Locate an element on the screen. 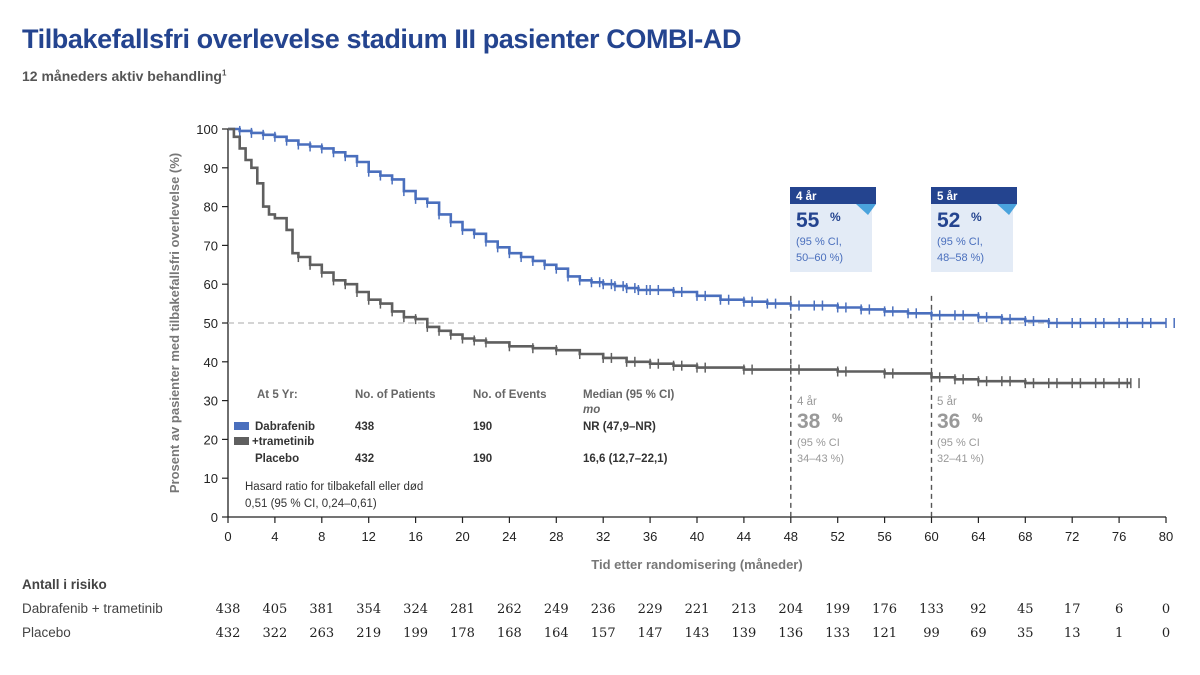 The image size is (1200, 675). x-tick-label: 28 is located at coordinates (556, 536).